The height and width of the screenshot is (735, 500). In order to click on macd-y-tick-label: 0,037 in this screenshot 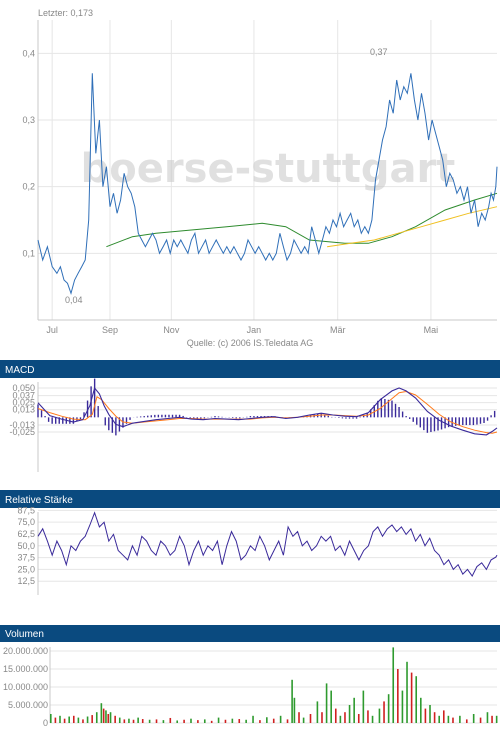, I will do `click(23, 396)`.